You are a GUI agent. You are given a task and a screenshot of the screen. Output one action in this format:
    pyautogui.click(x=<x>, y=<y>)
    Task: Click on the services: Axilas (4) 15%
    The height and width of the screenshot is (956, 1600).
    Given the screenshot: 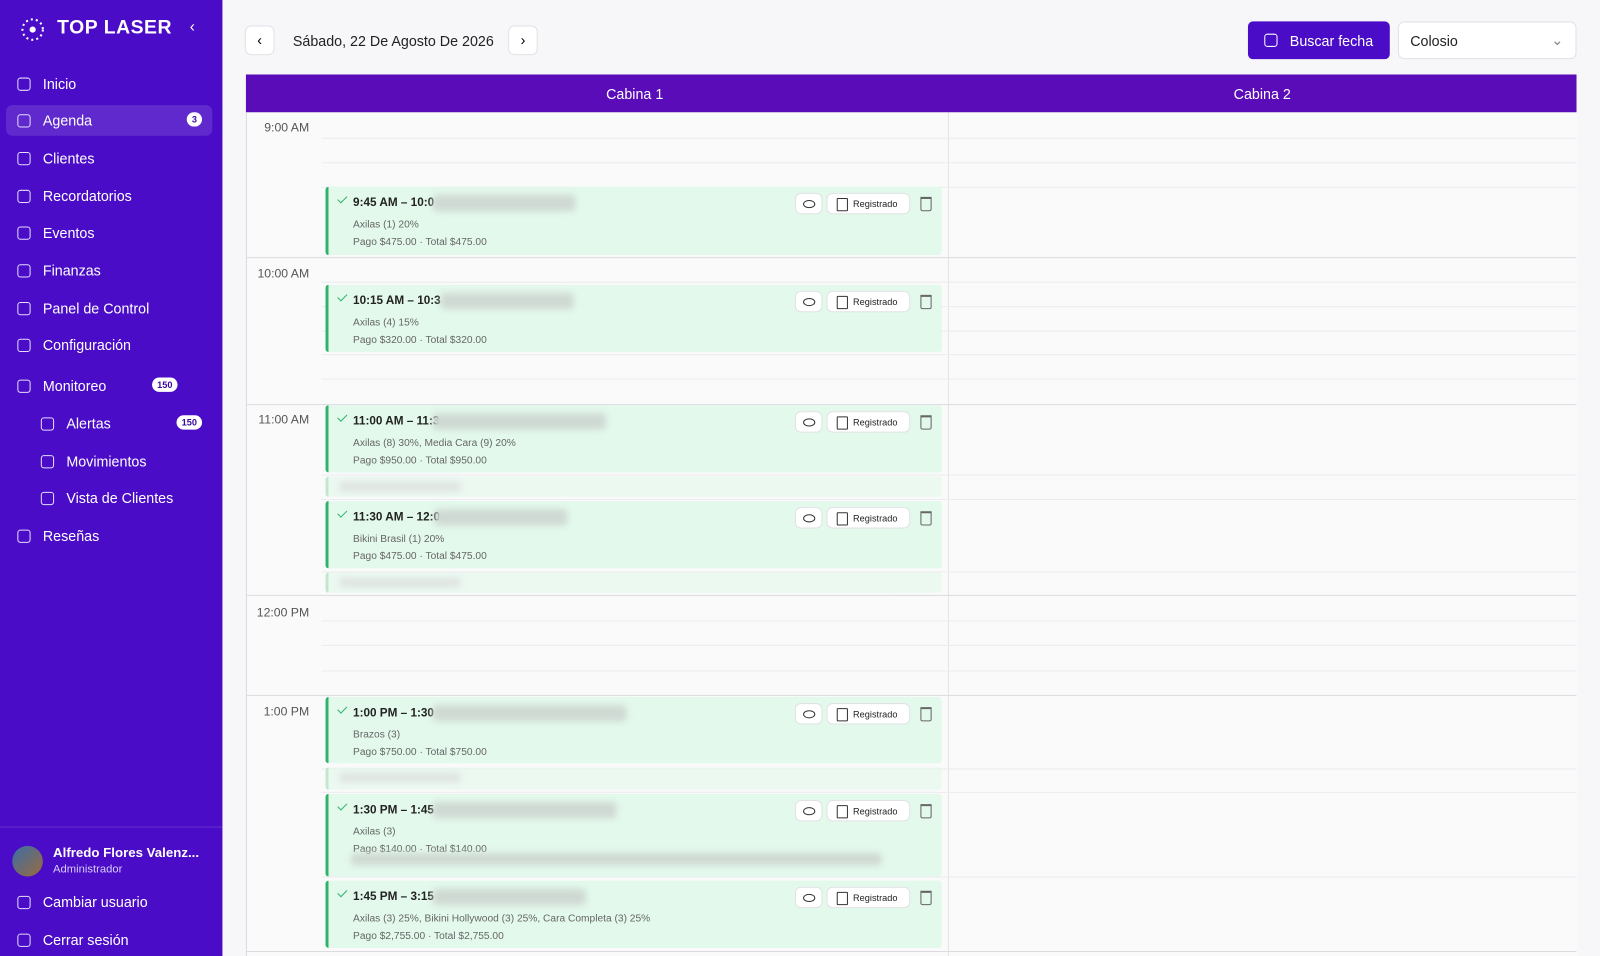 What is the action you would take?
    pyautogui.click(x=386, y=323)
    